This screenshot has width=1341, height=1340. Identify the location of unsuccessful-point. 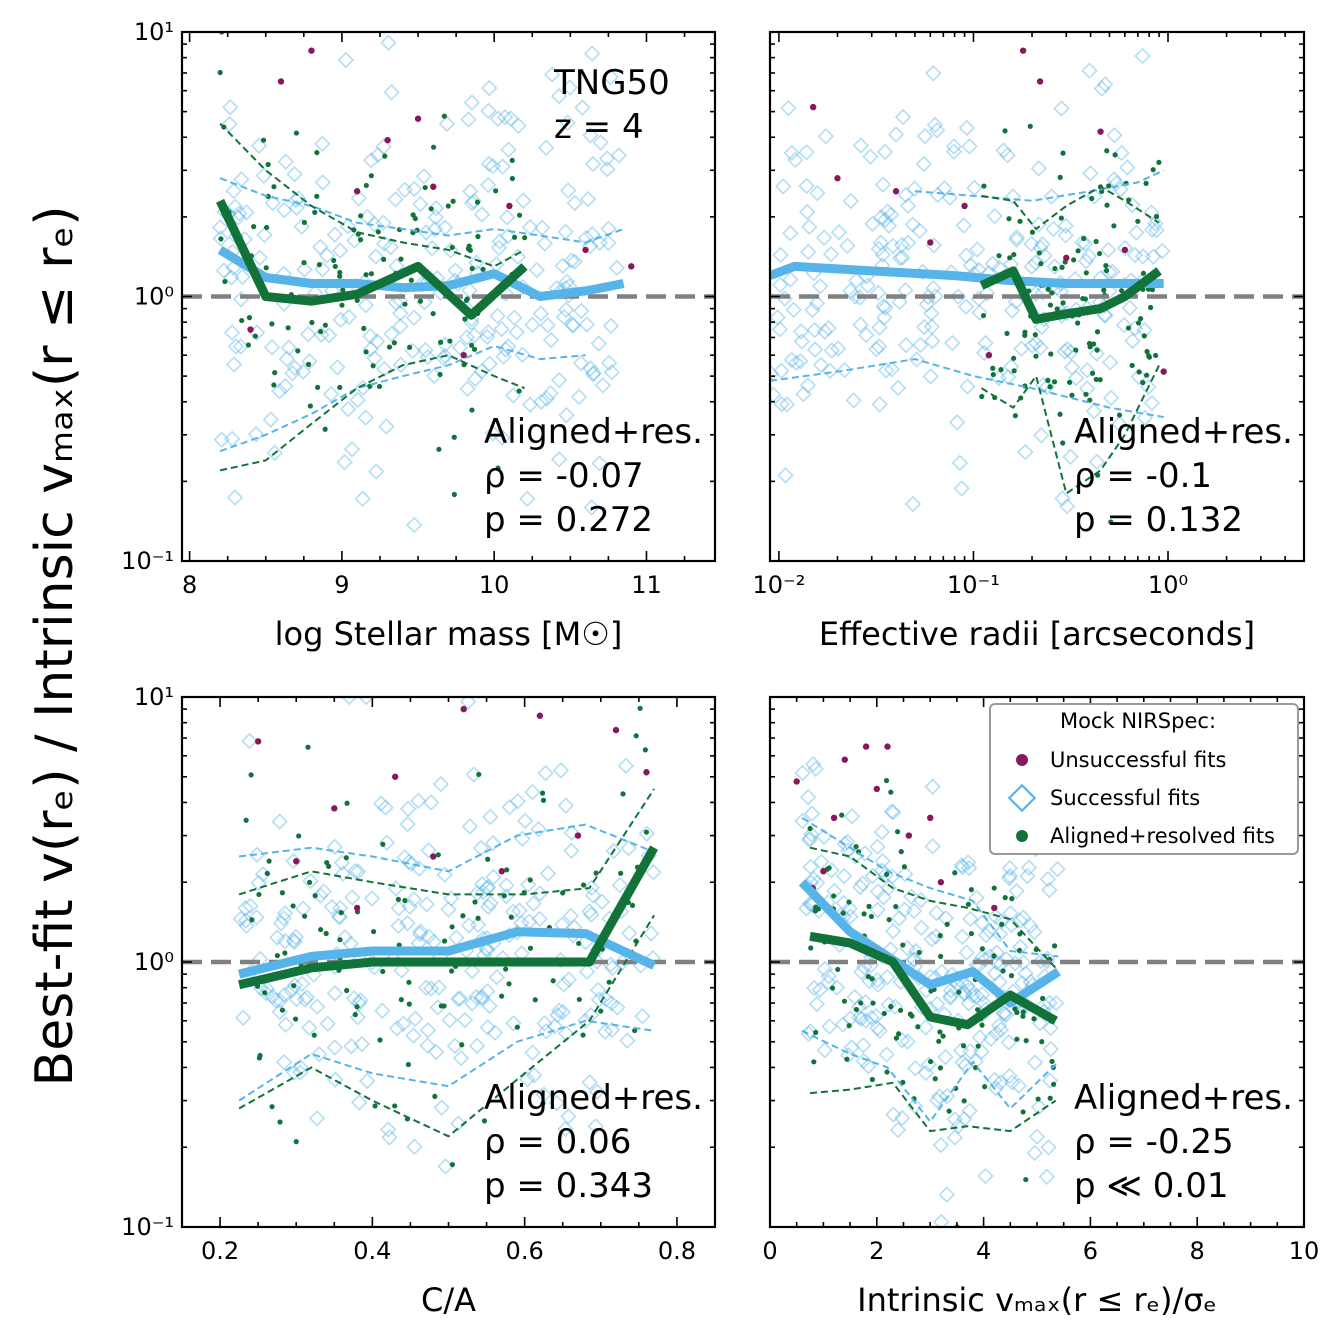
(418, 118).